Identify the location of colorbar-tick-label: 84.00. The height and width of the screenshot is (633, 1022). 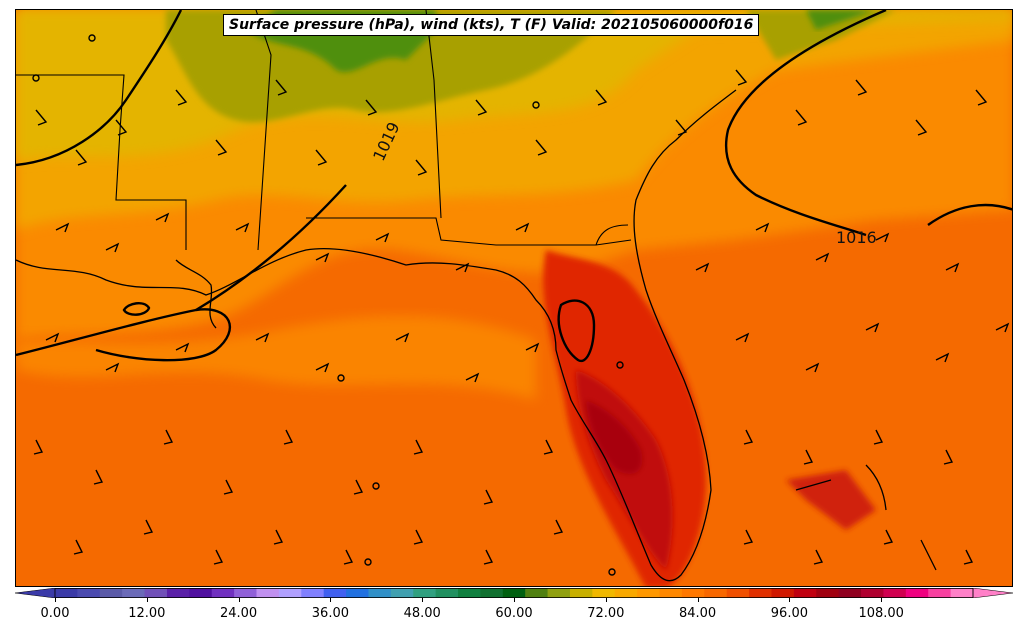
(697, 613).